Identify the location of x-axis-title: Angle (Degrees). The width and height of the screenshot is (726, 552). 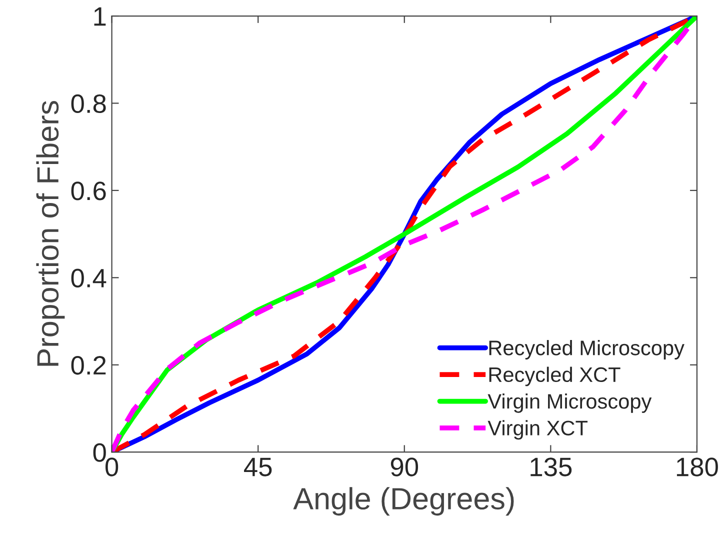
(403, 501).